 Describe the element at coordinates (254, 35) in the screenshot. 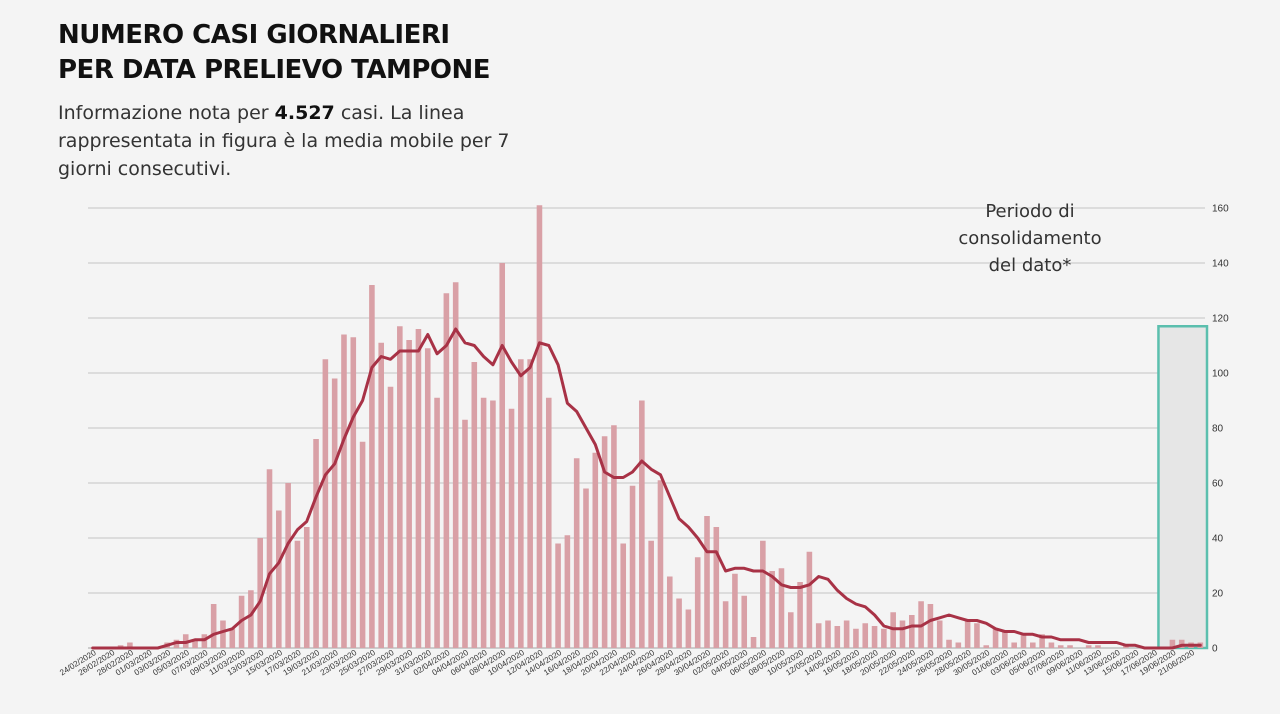

I see `title-line-1: NUMERO CASI GIORNALIERI` at that location.